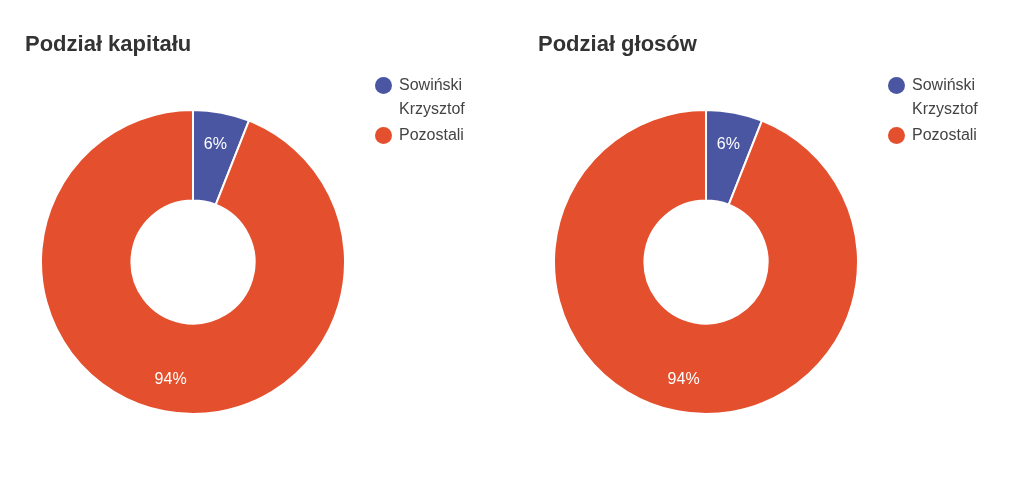  Describe the element at coordinates (108, 44) in the screenshot. I see `chart-title: Podział kapitału` at that location.